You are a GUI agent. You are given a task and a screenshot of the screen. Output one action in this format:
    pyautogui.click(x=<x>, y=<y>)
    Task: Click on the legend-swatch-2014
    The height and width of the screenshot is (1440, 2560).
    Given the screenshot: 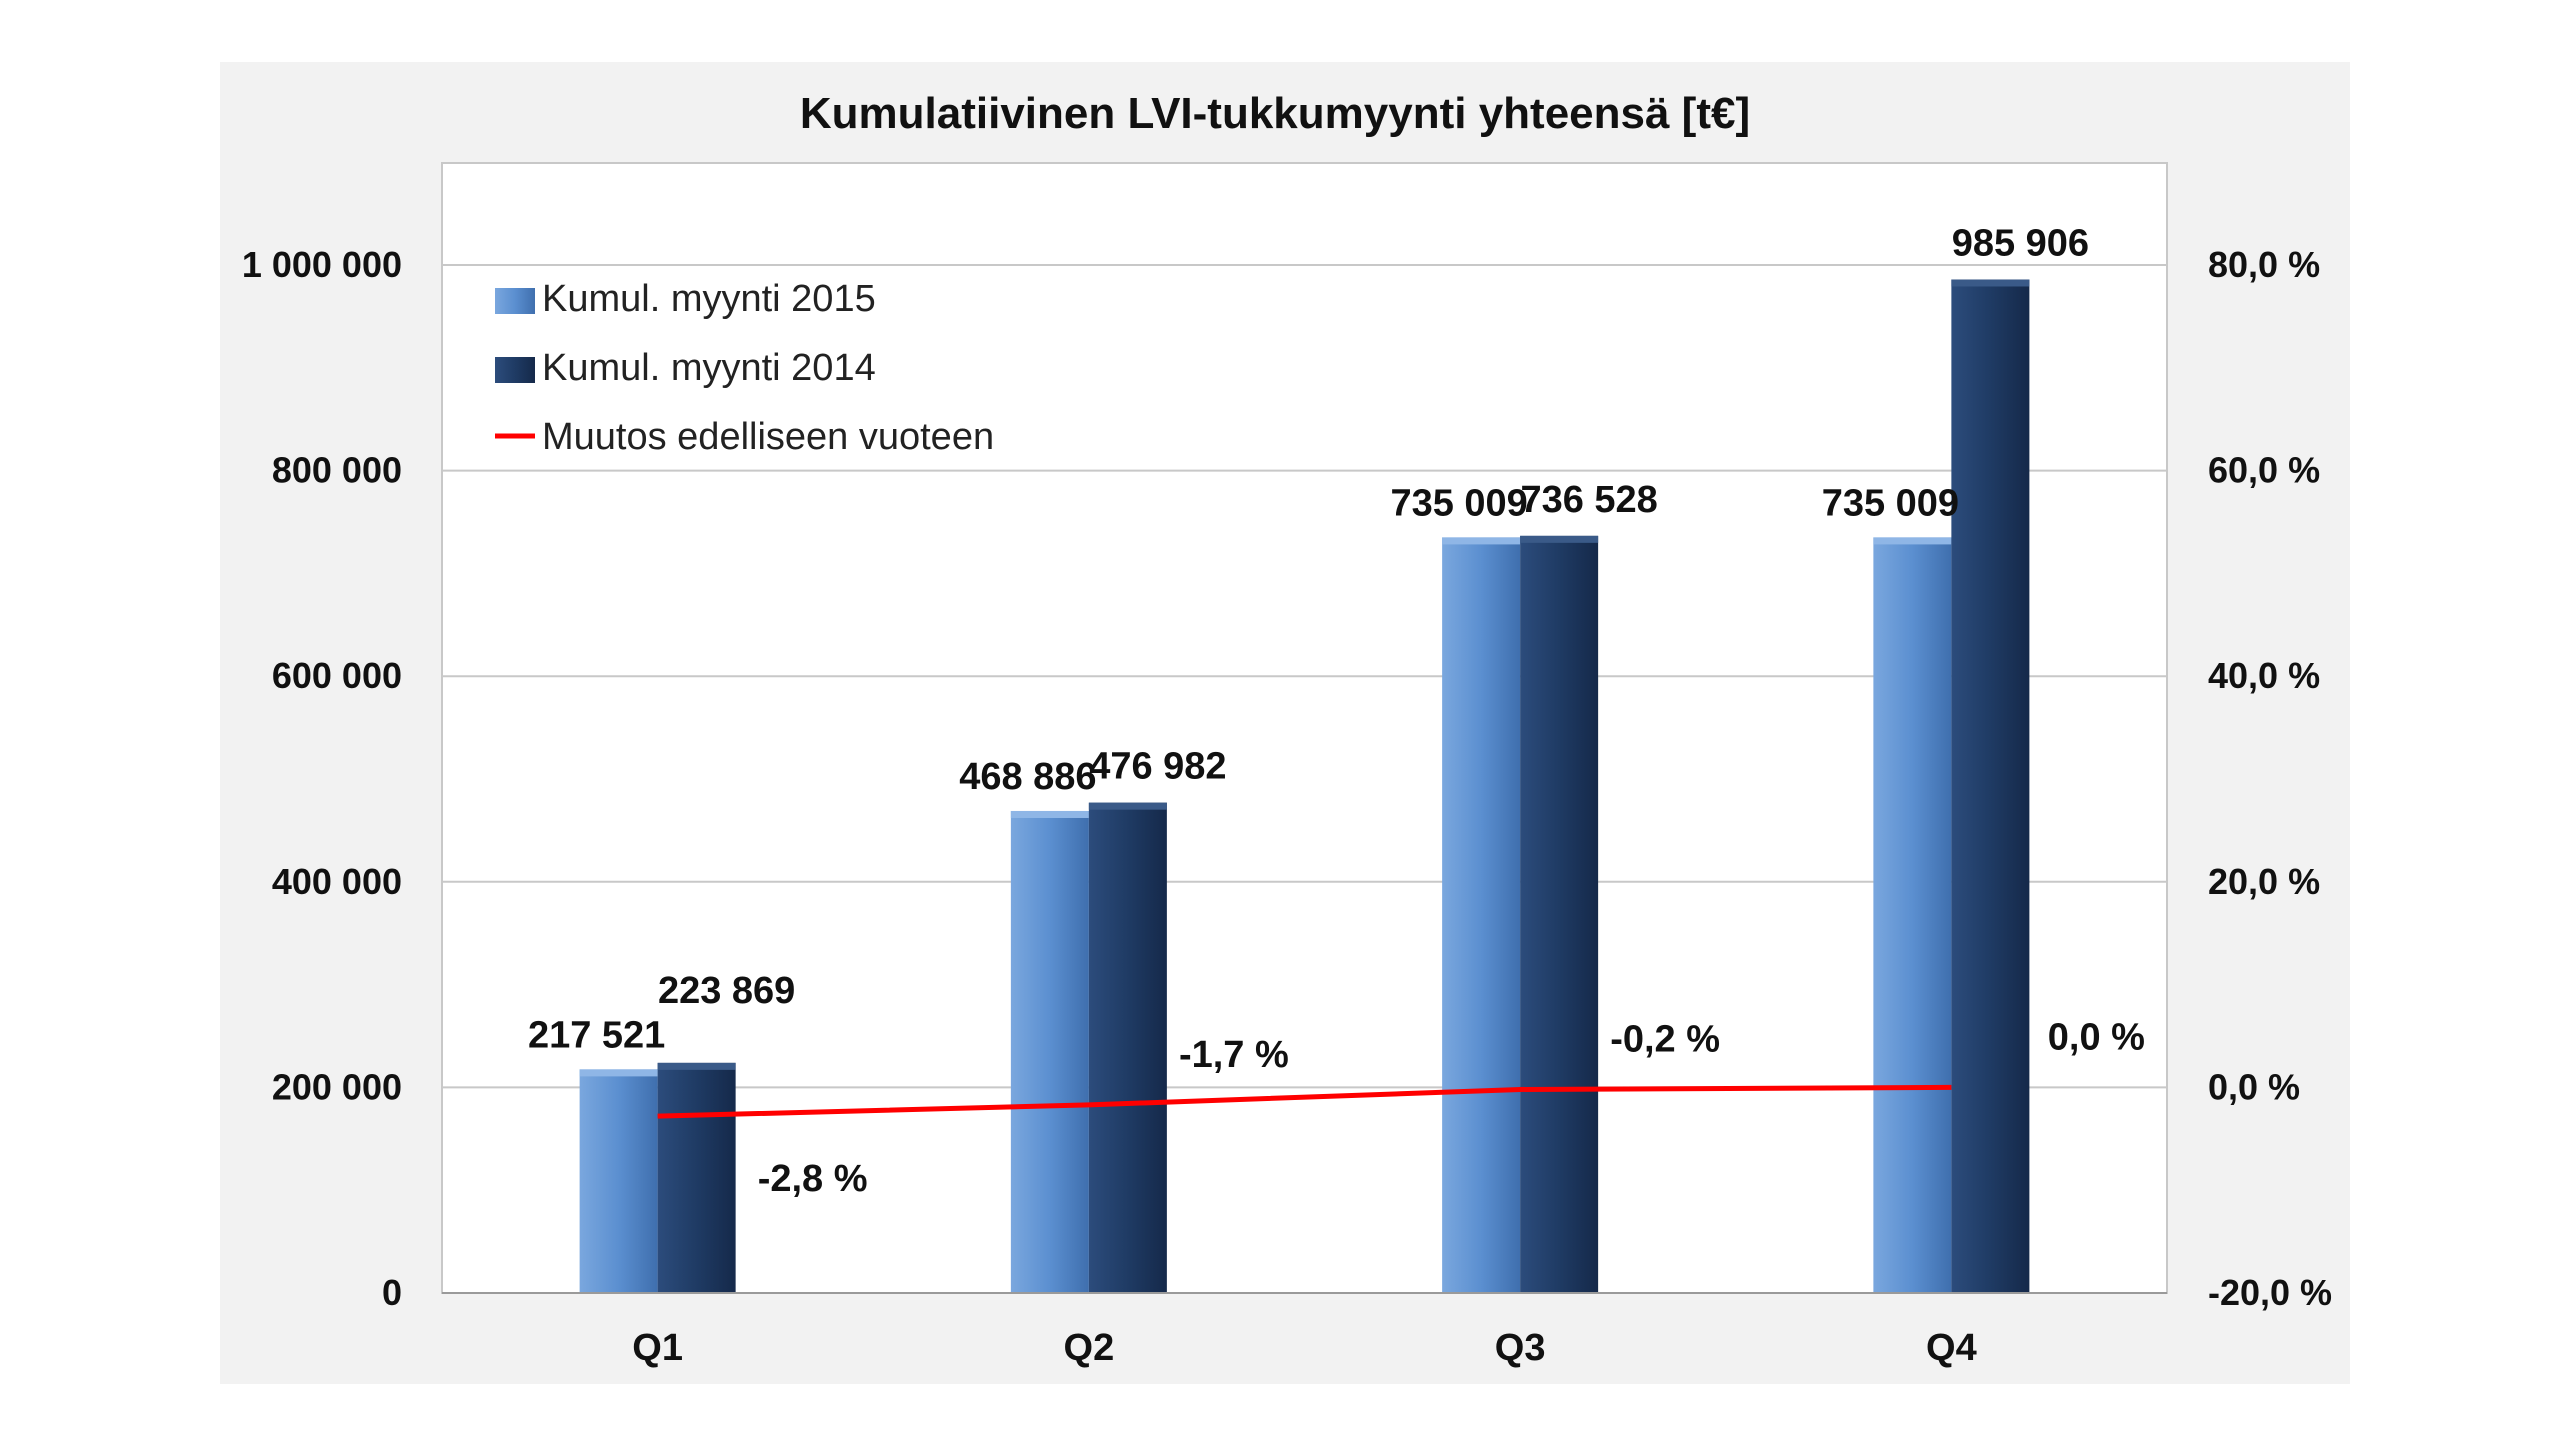 What is the action you would take?
    pyautogui.click(x=515, y=370)
    